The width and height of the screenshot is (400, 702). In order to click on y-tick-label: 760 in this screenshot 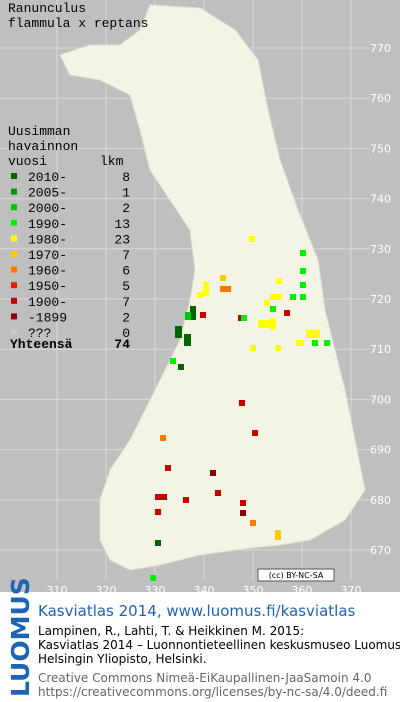, I will do `click(380, 98)`.